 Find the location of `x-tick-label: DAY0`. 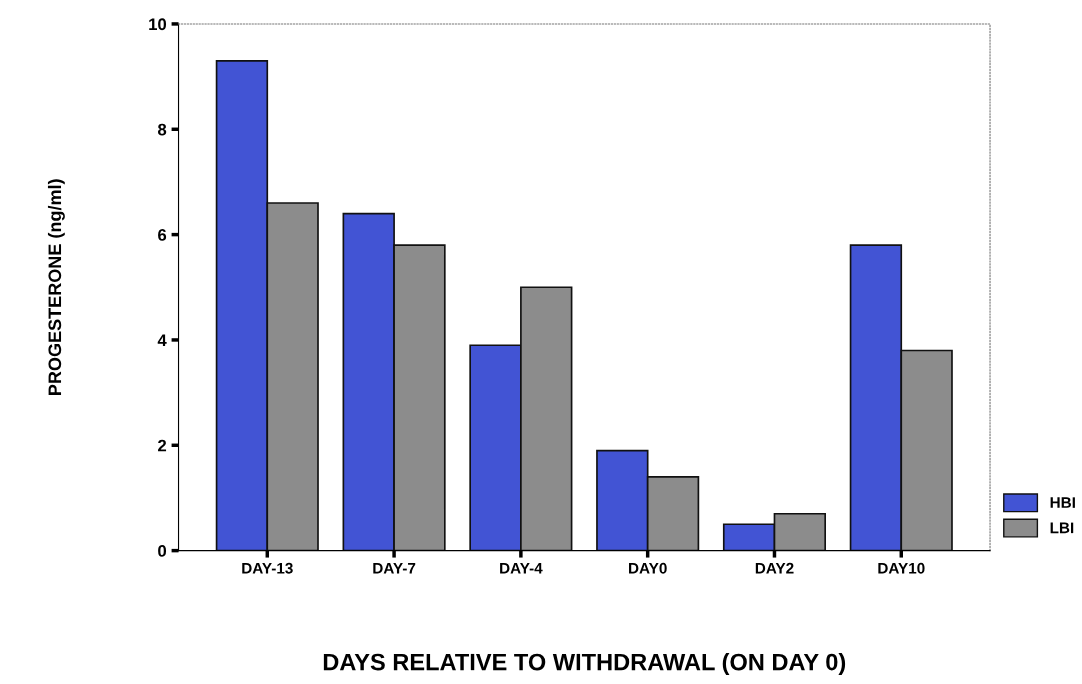

x-tick-label: DAY0 is located at coordinates (648, 568).